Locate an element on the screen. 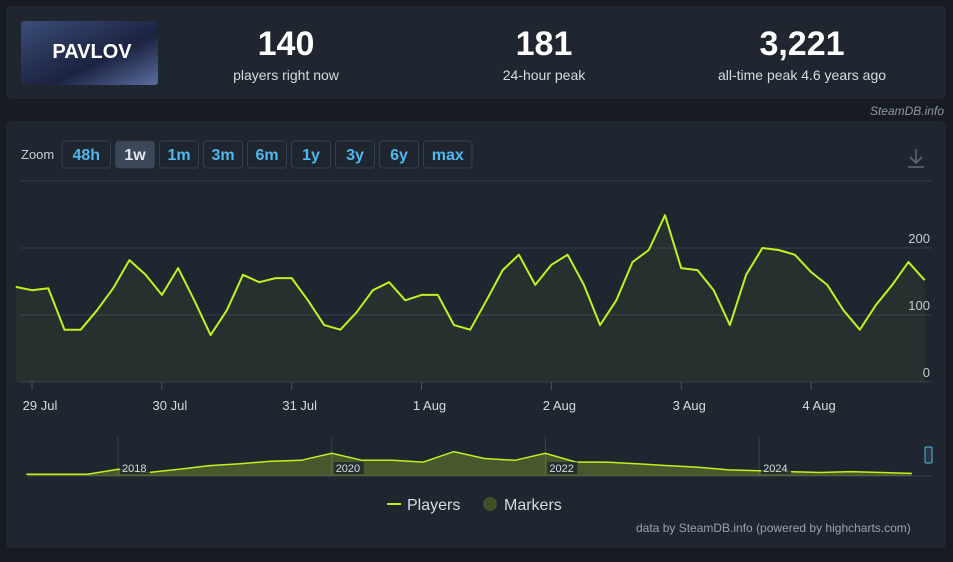 The height and width of the screenshot is (562, 953). zoom-button-label: 1y is located at coordinates (311, 155).